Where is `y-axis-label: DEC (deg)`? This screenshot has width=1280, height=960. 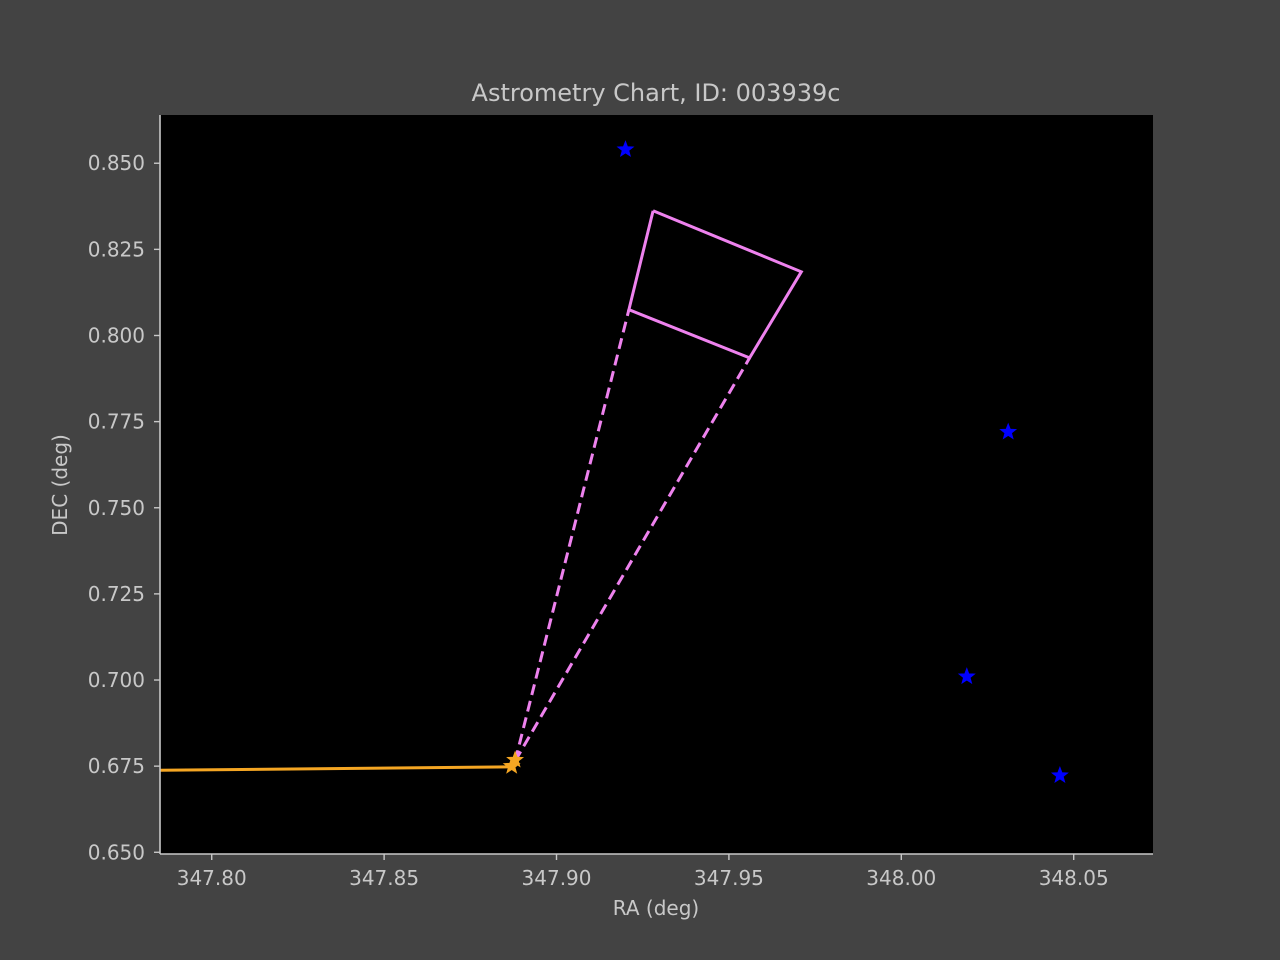
y-axis-label: DEC (deg) is located at coordinates (60, 485).